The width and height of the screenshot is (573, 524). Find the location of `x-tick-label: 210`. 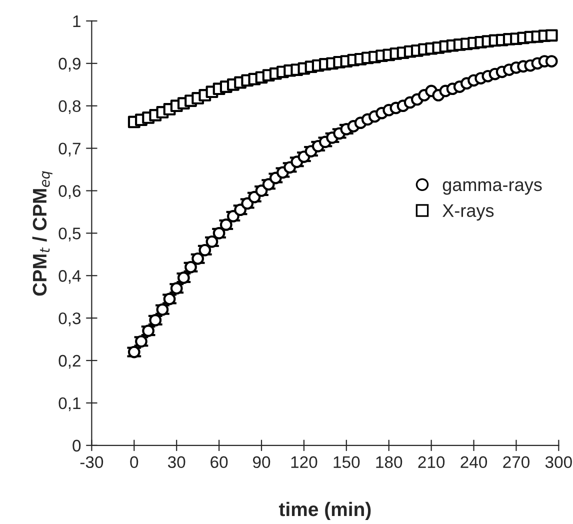

x-tick-label: 210 is located at coordinates (431, 462).